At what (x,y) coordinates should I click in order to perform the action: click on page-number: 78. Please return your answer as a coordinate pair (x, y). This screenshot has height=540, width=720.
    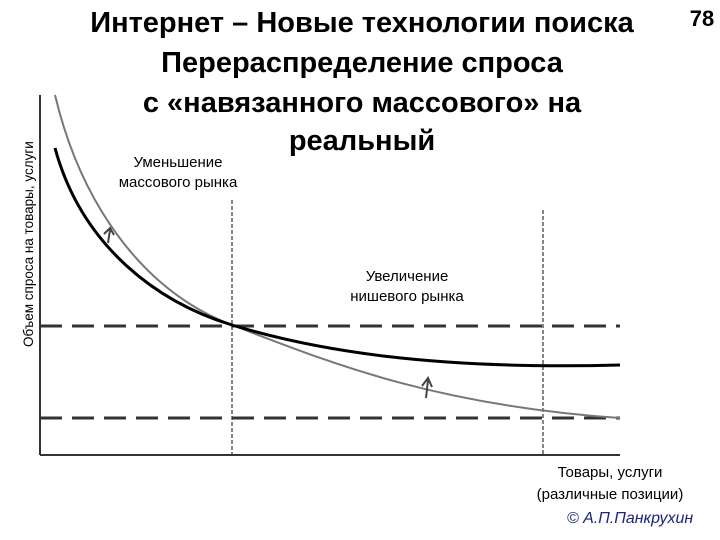
    Looking at the image, I should click on (702, 18).